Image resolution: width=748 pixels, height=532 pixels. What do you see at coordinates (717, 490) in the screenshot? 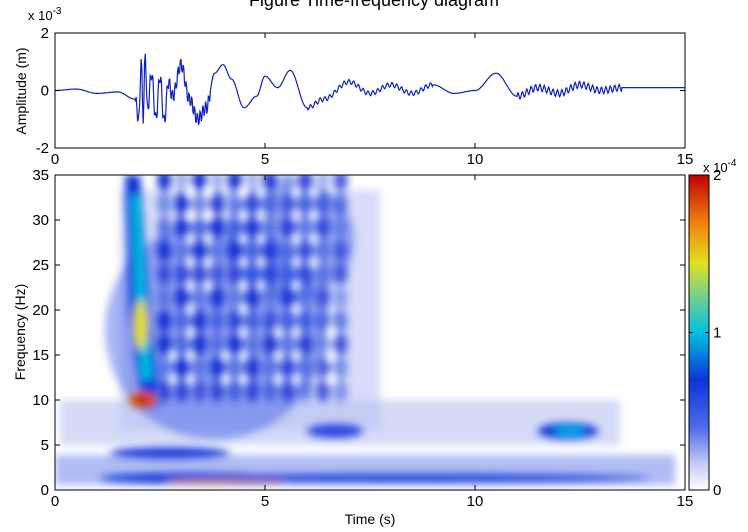
I see `colorbar-tick-label: 0` at bounding box center [717, 490].